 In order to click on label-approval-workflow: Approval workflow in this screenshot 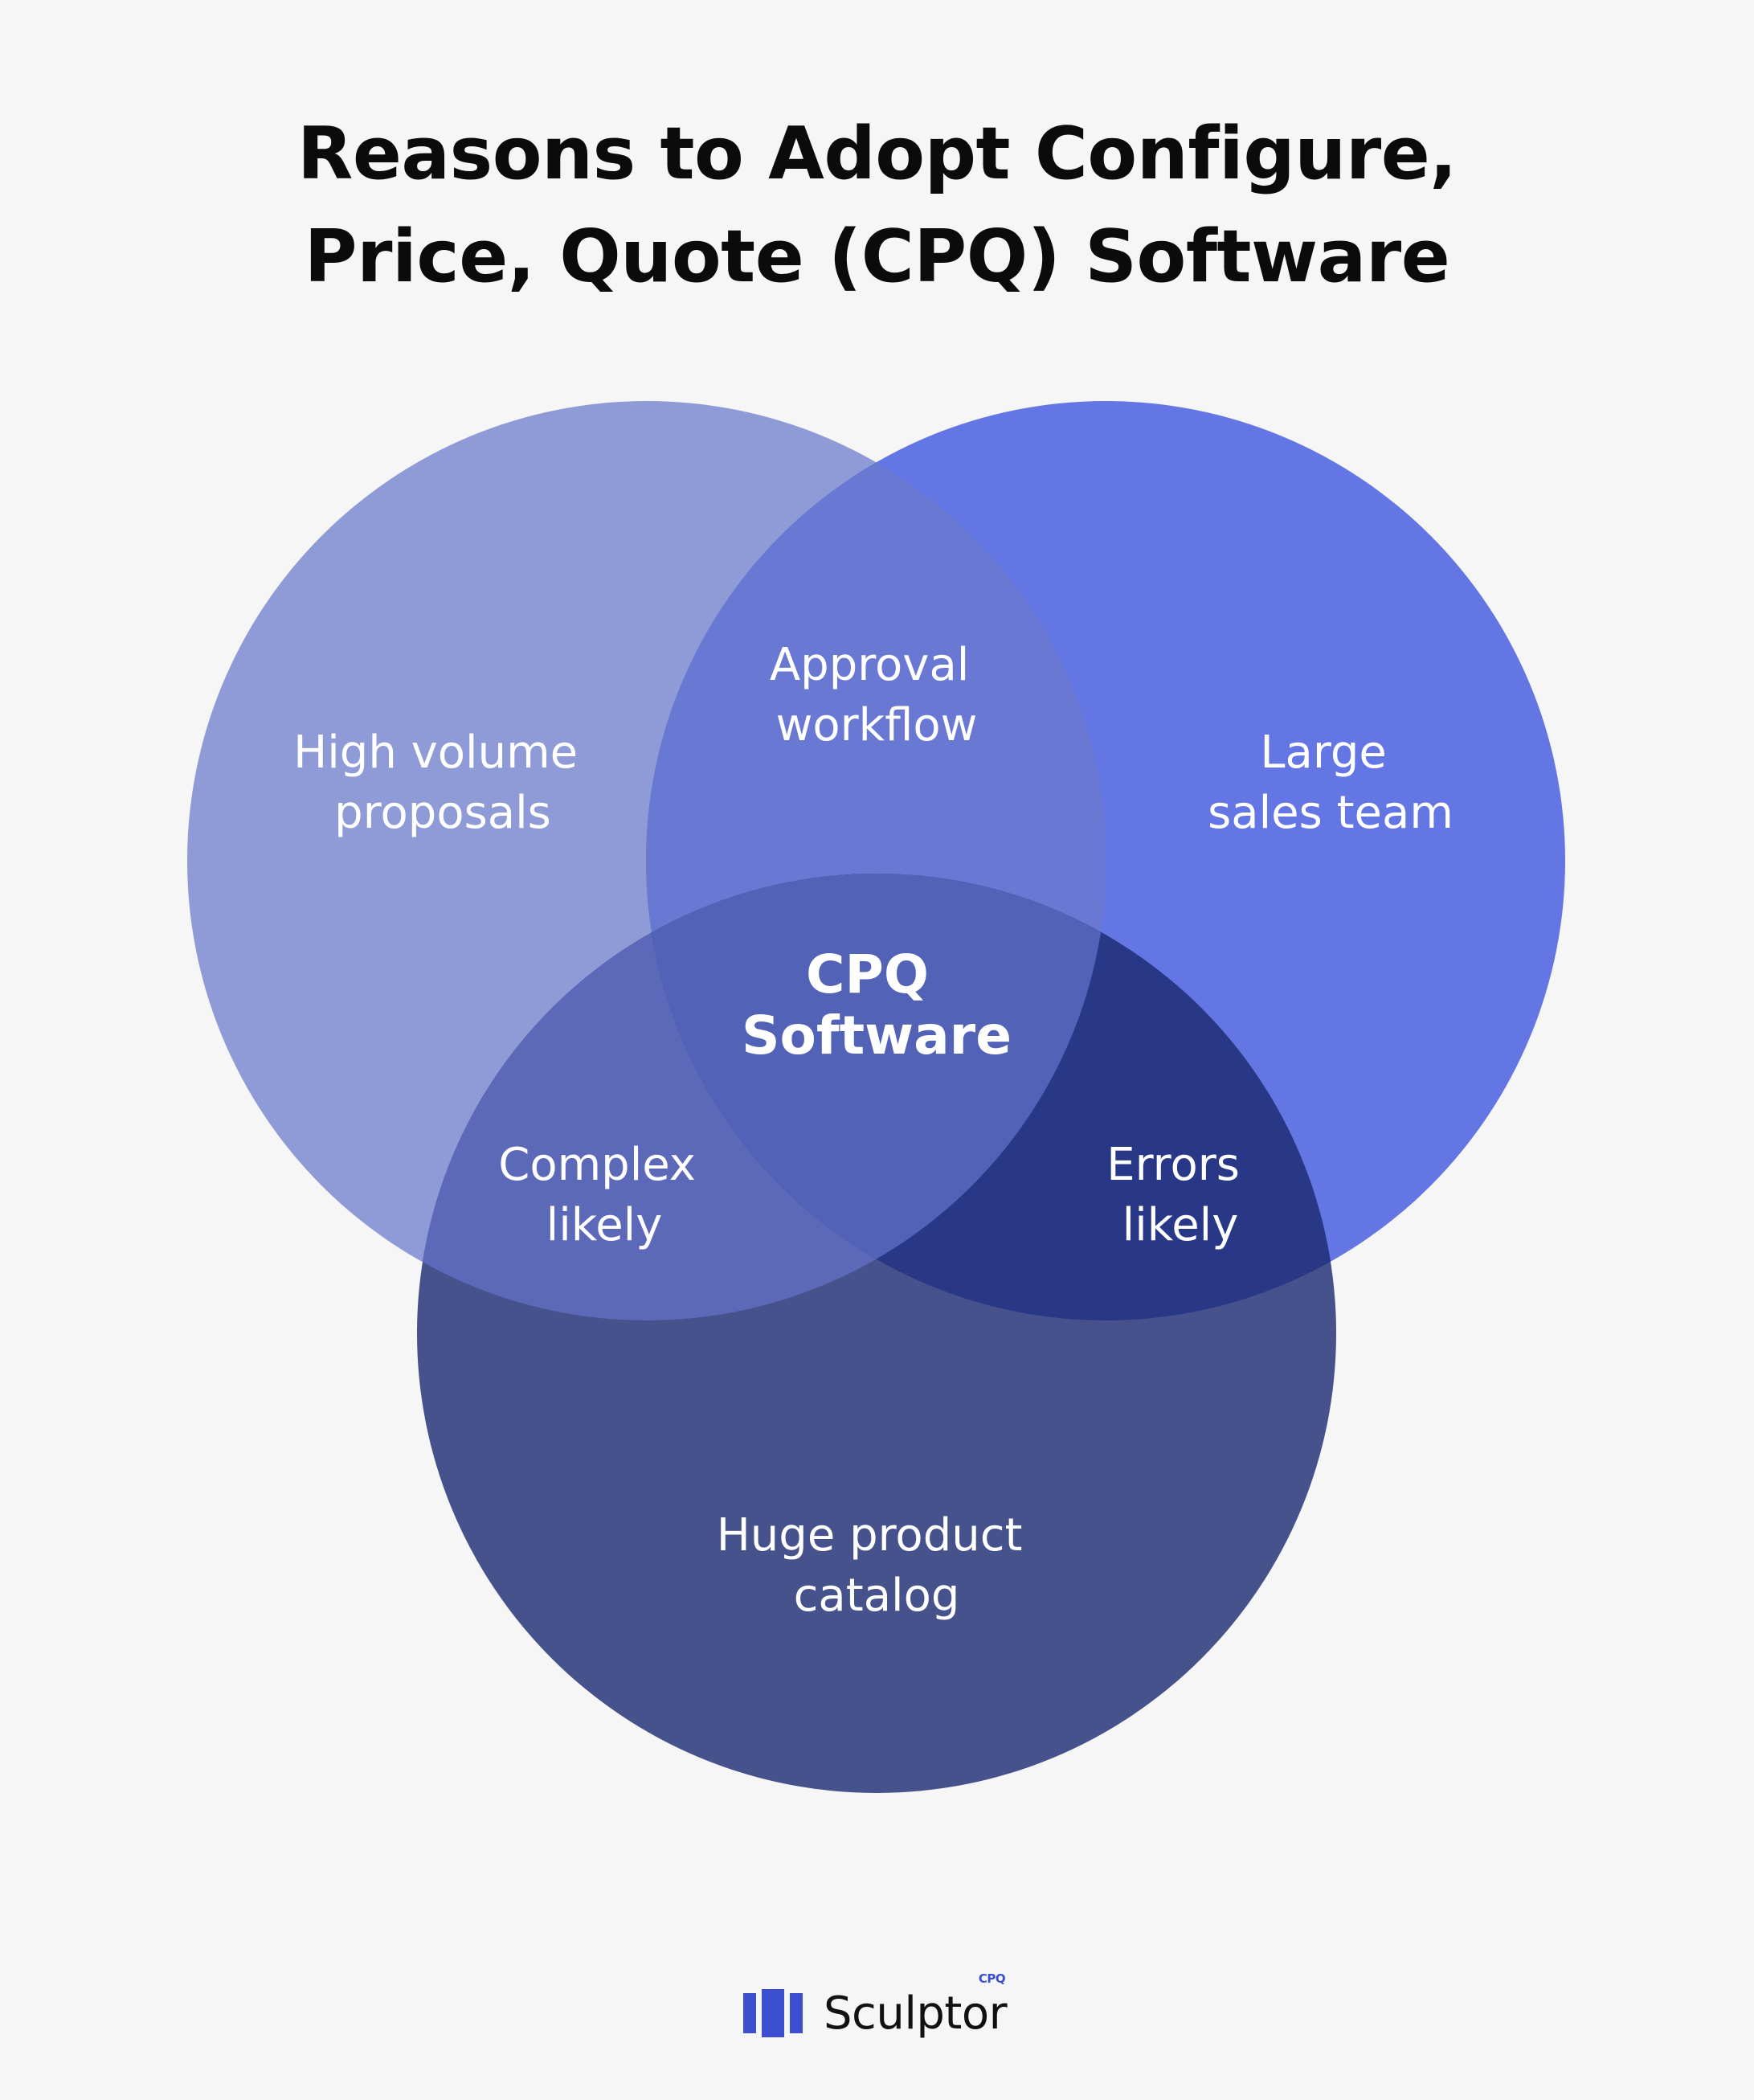, I will do `click(876, 695)`.